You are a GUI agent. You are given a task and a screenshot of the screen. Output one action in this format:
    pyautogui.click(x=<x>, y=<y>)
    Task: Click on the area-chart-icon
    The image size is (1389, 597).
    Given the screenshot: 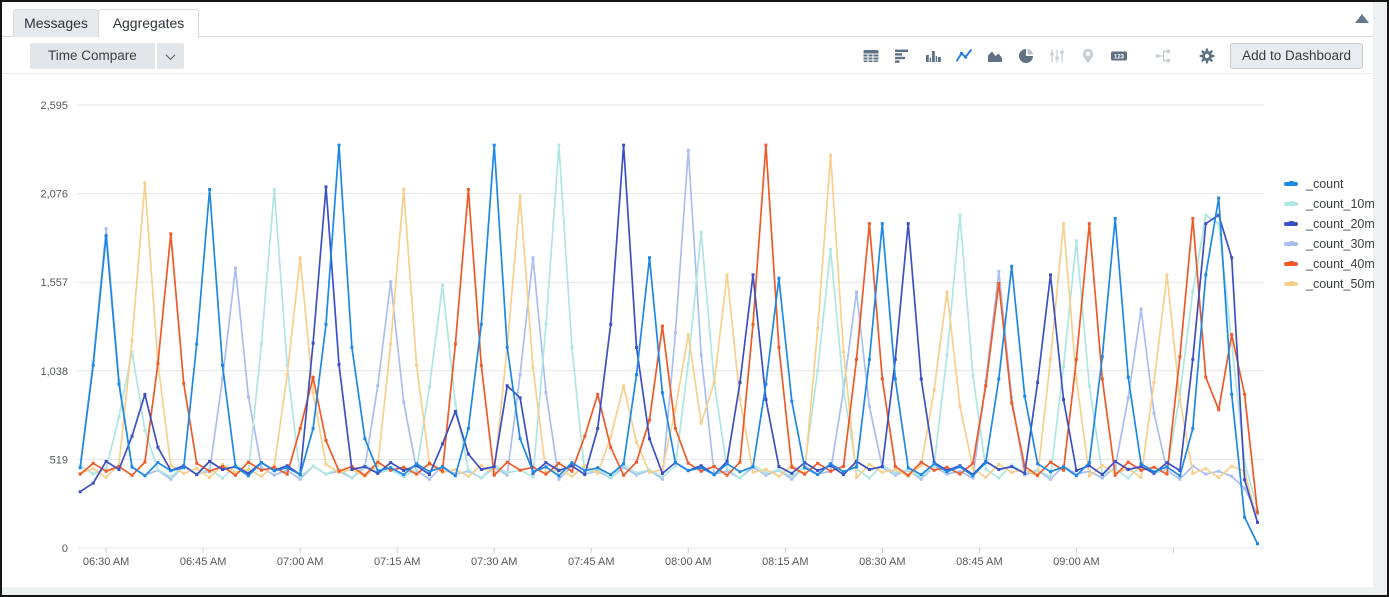 What is the action you would take?
    pyautogui.click(x=995, y=56)
    